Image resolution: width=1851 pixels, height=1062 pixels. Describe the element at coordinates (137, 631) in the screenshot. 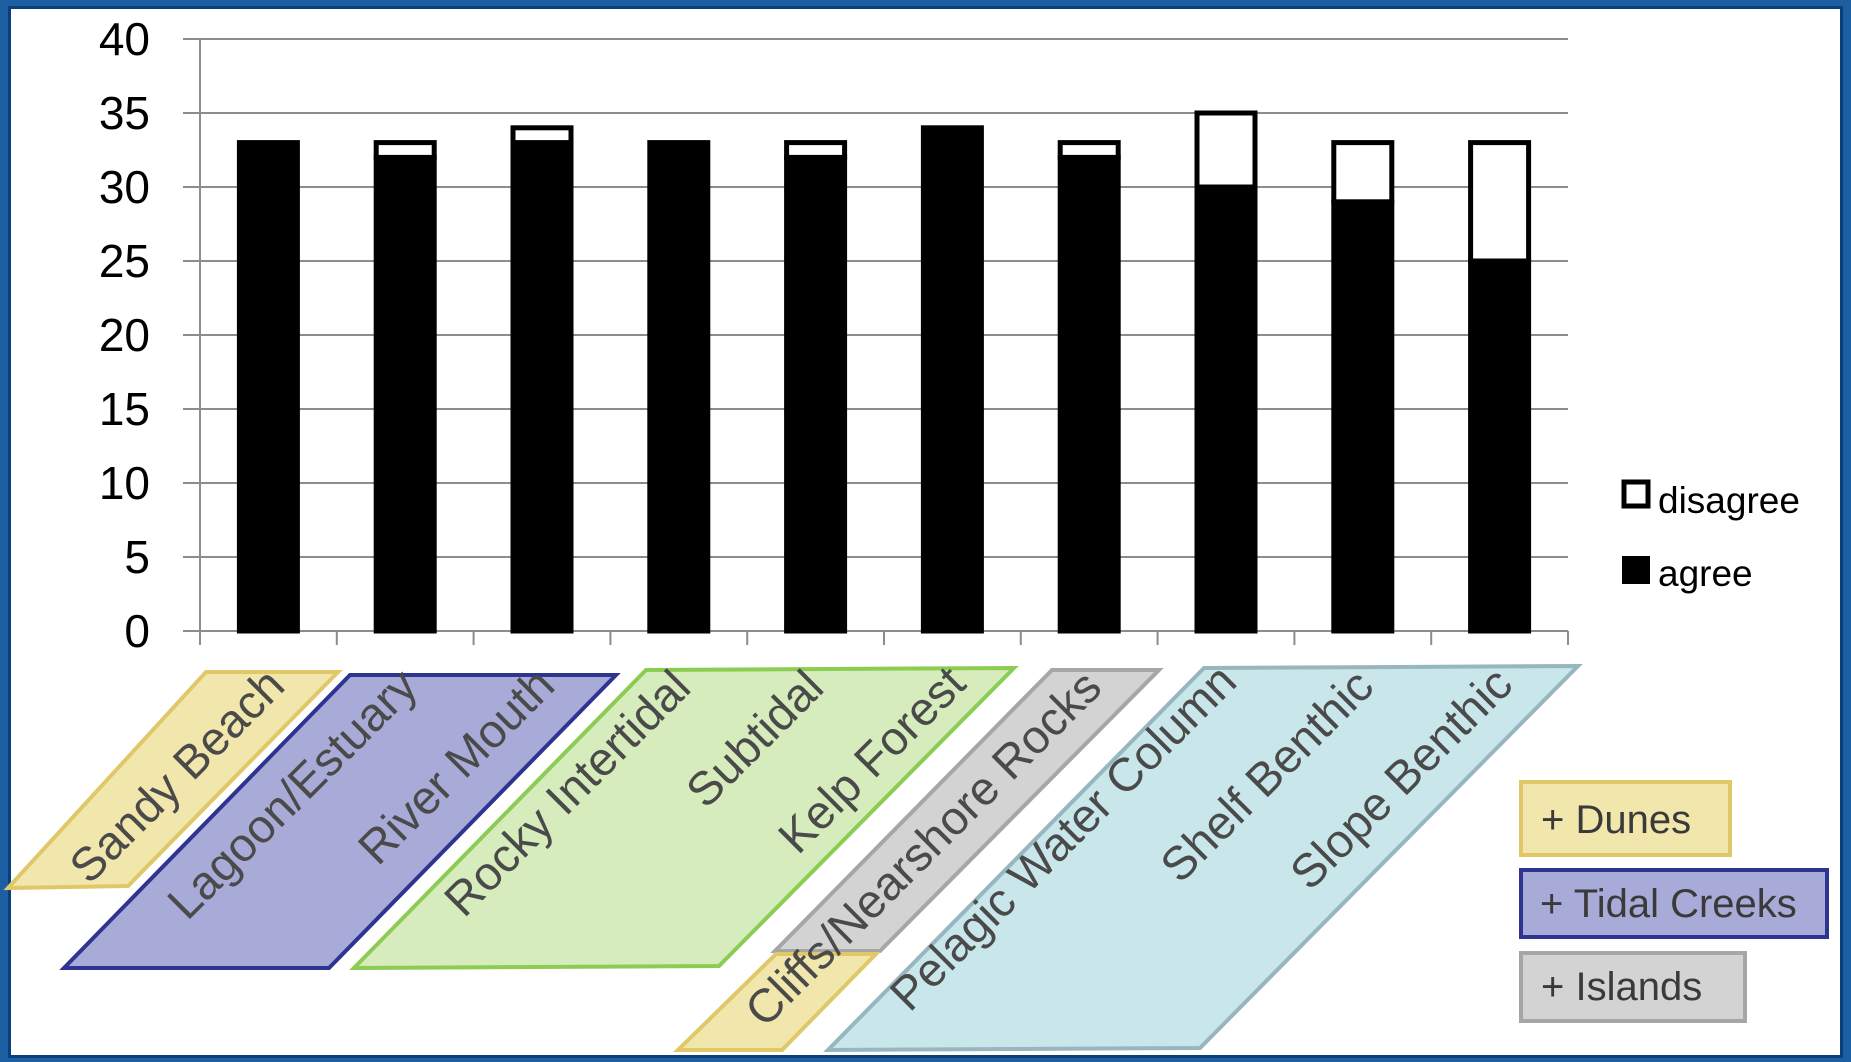

I see `y-tick-label: 0` at that location.